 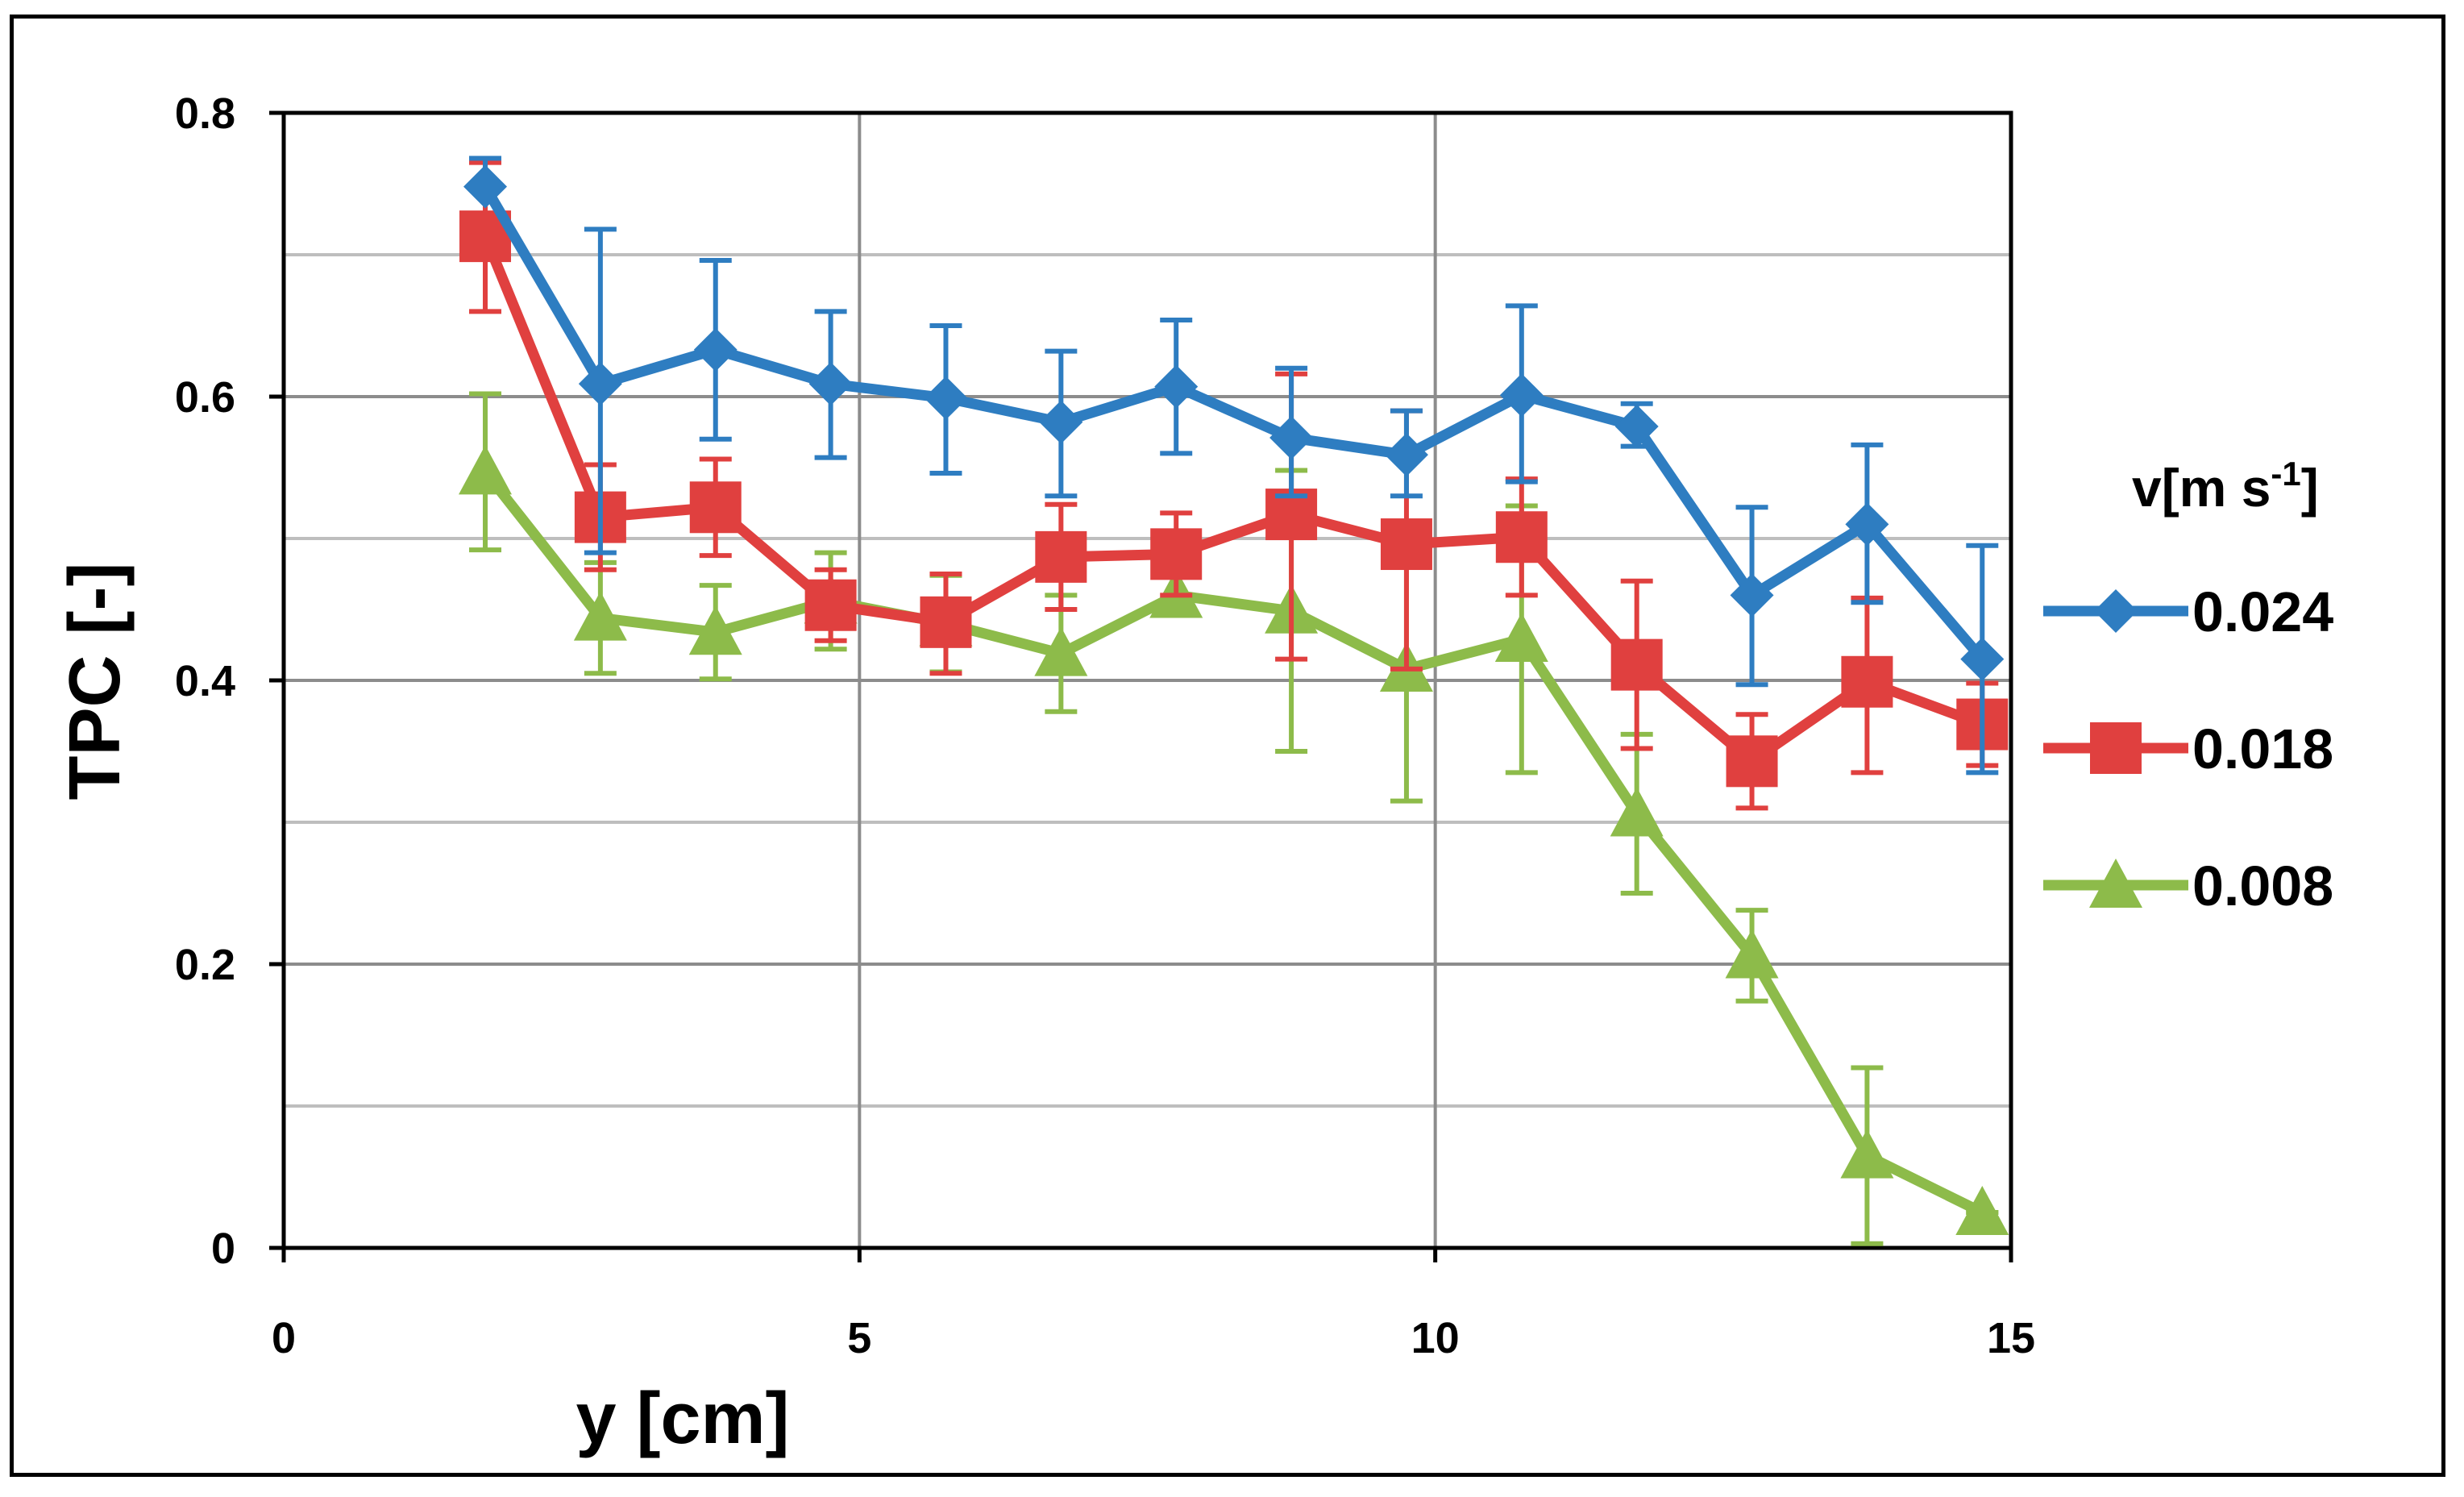 I want to click on y-tick-label: 0.6, so click(x=205, y=397).